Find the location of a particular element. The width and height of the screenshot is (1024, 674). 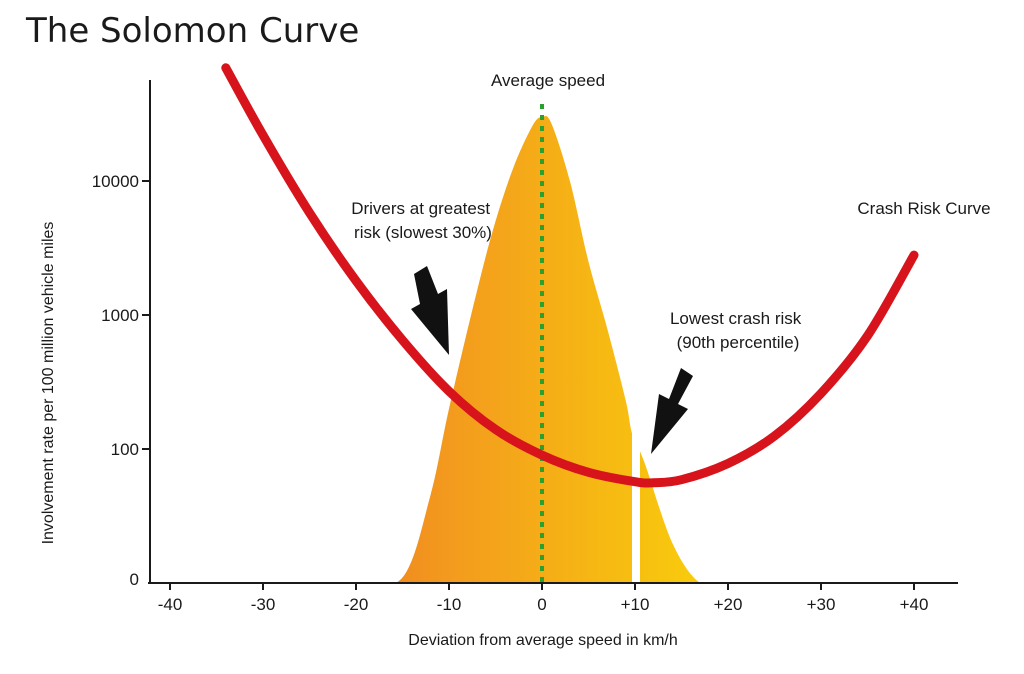

x-tick-label: 0 is located at coordinates (541, 604).